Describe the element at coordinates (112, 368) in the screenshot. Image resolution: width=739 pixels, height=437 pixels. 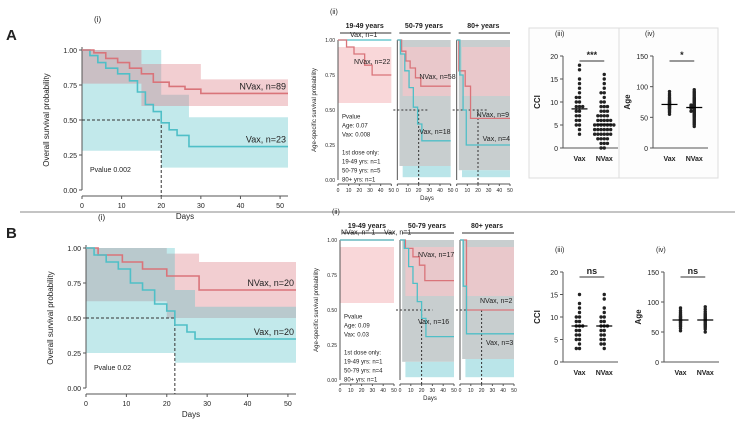
I see `pvalue-text: Pvalue 0.02` at that location.